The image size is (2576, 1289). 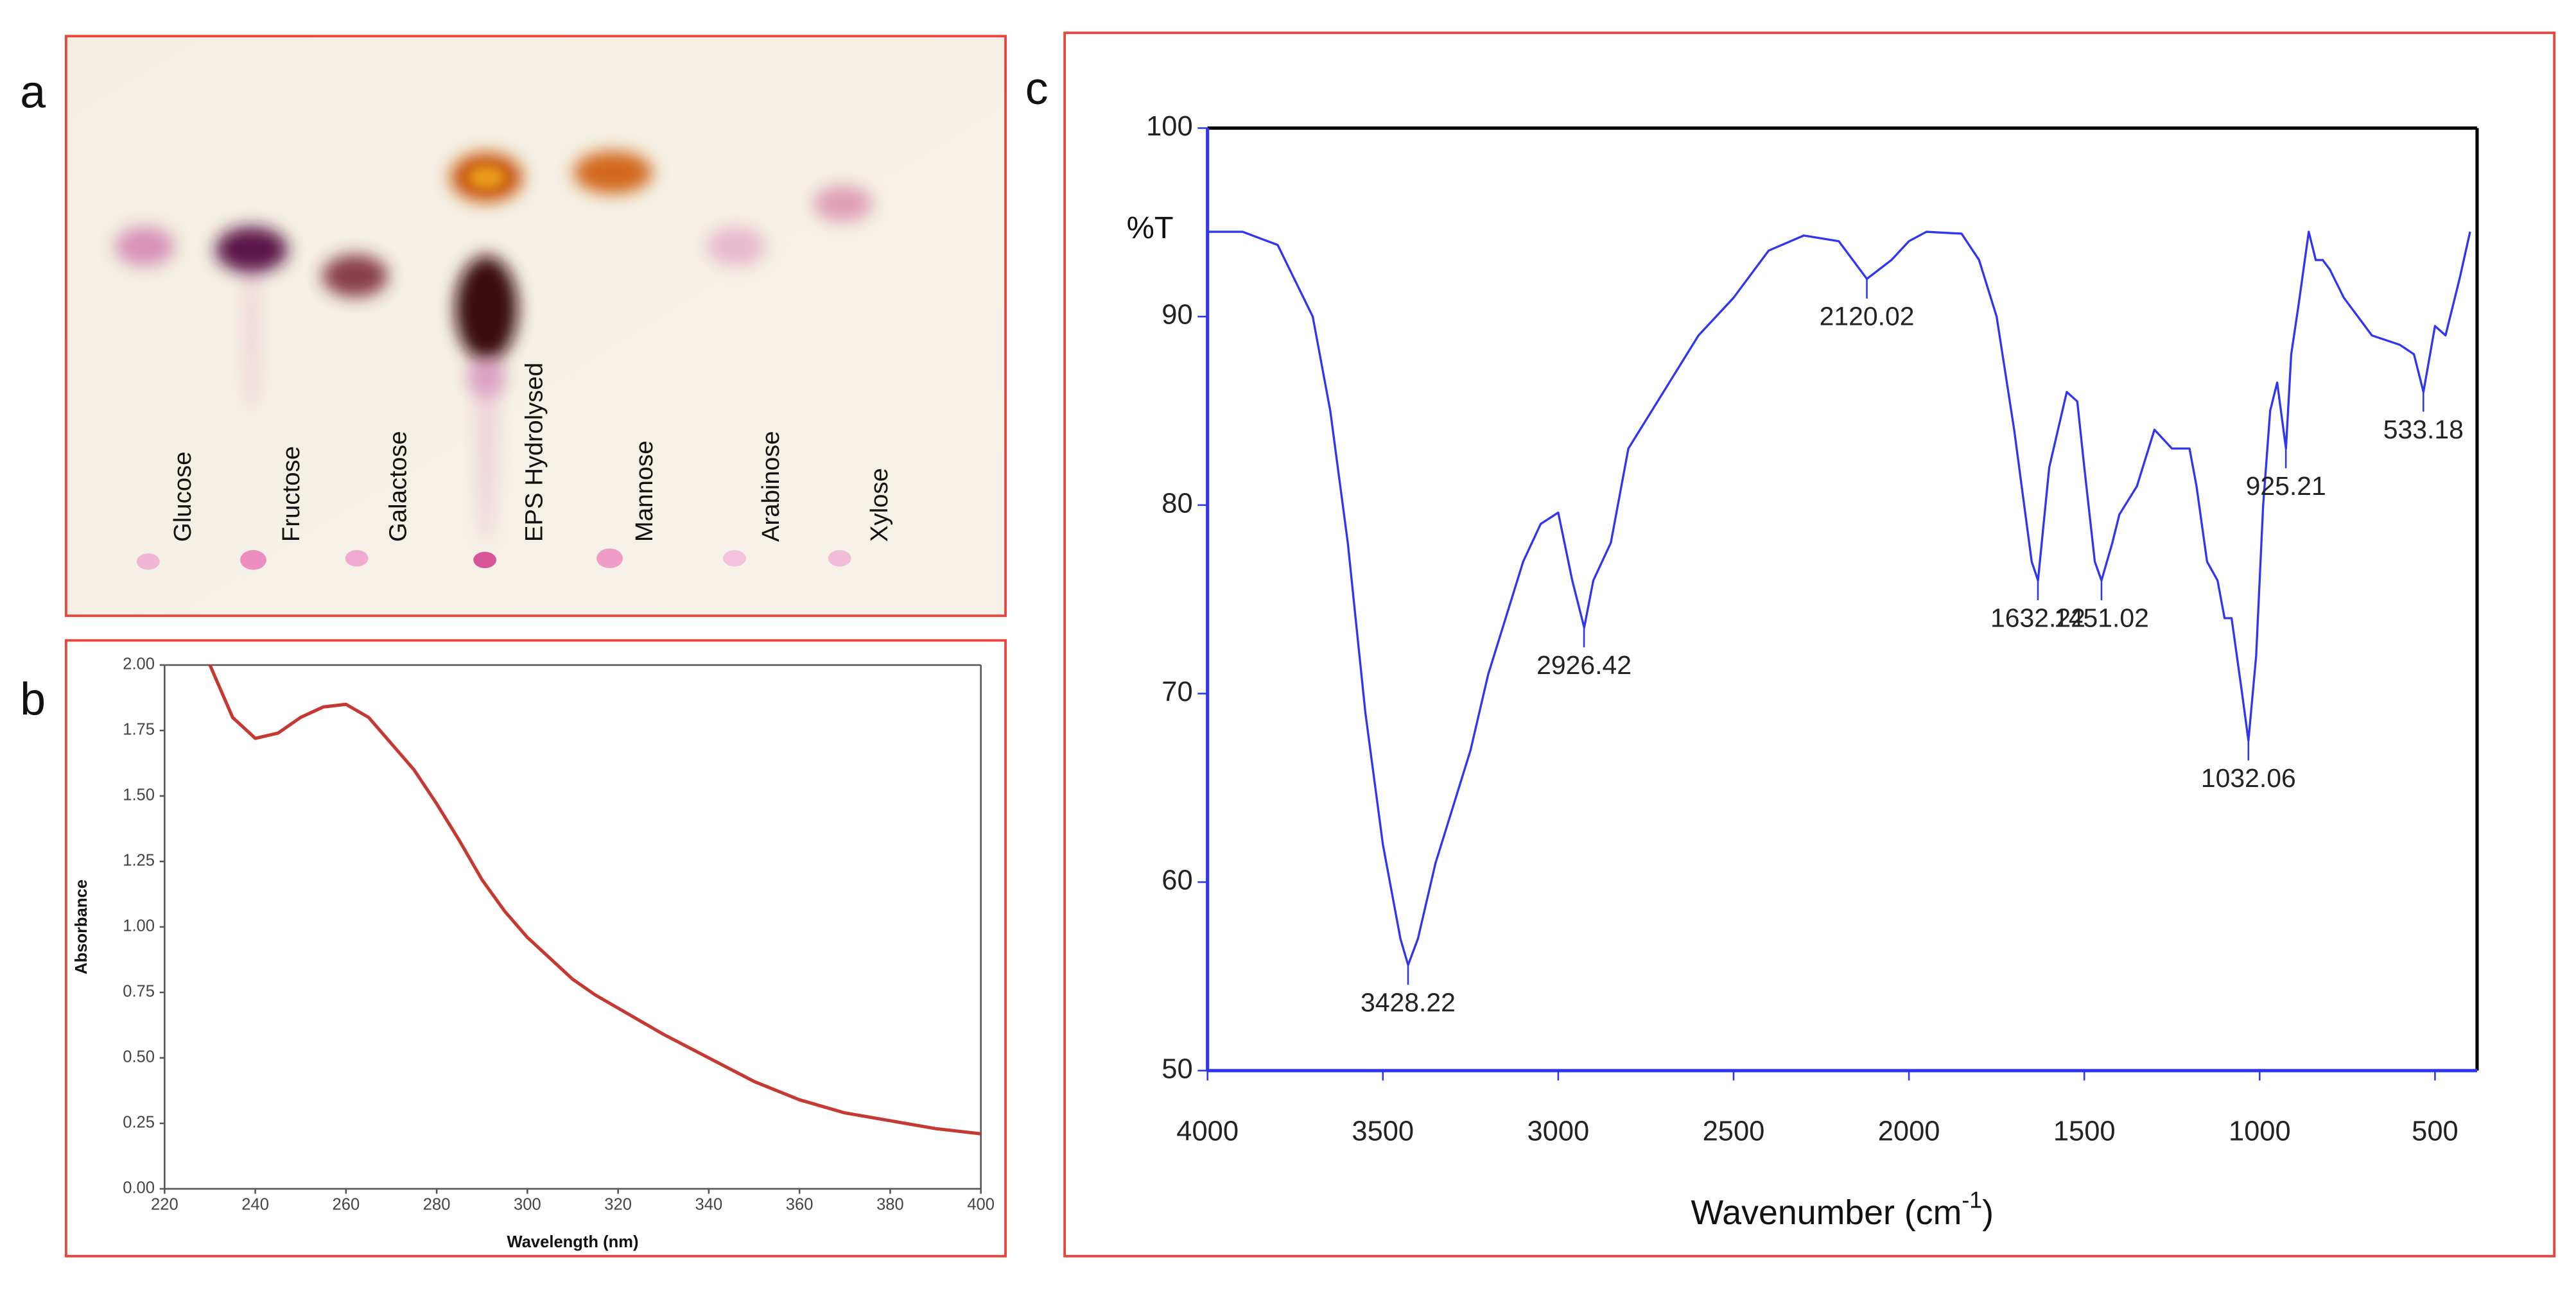 What do you see at coordinates (139, 1123) in the screenshot?
I see `y-tick-label: 0.25` at bounding box center [139, 1123].